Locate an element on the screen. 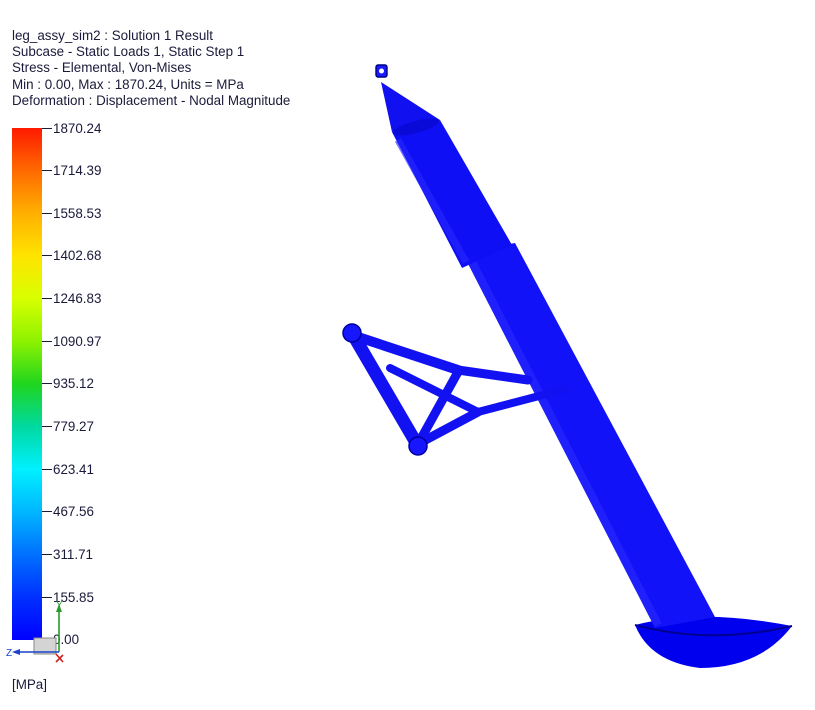  result-type-label: Stress - Elemental, Von-Mises is located at coordinates (102, 68).